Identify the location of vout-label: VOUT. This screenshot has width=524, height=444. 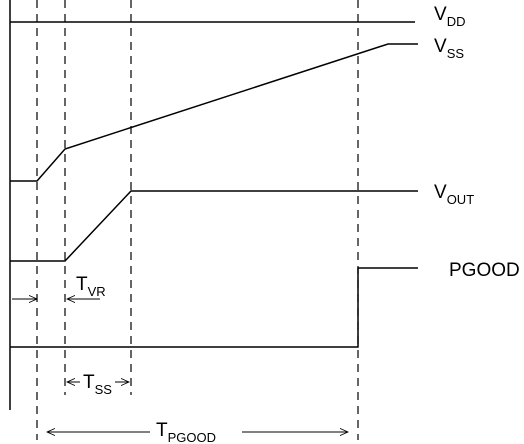
(454, 194).